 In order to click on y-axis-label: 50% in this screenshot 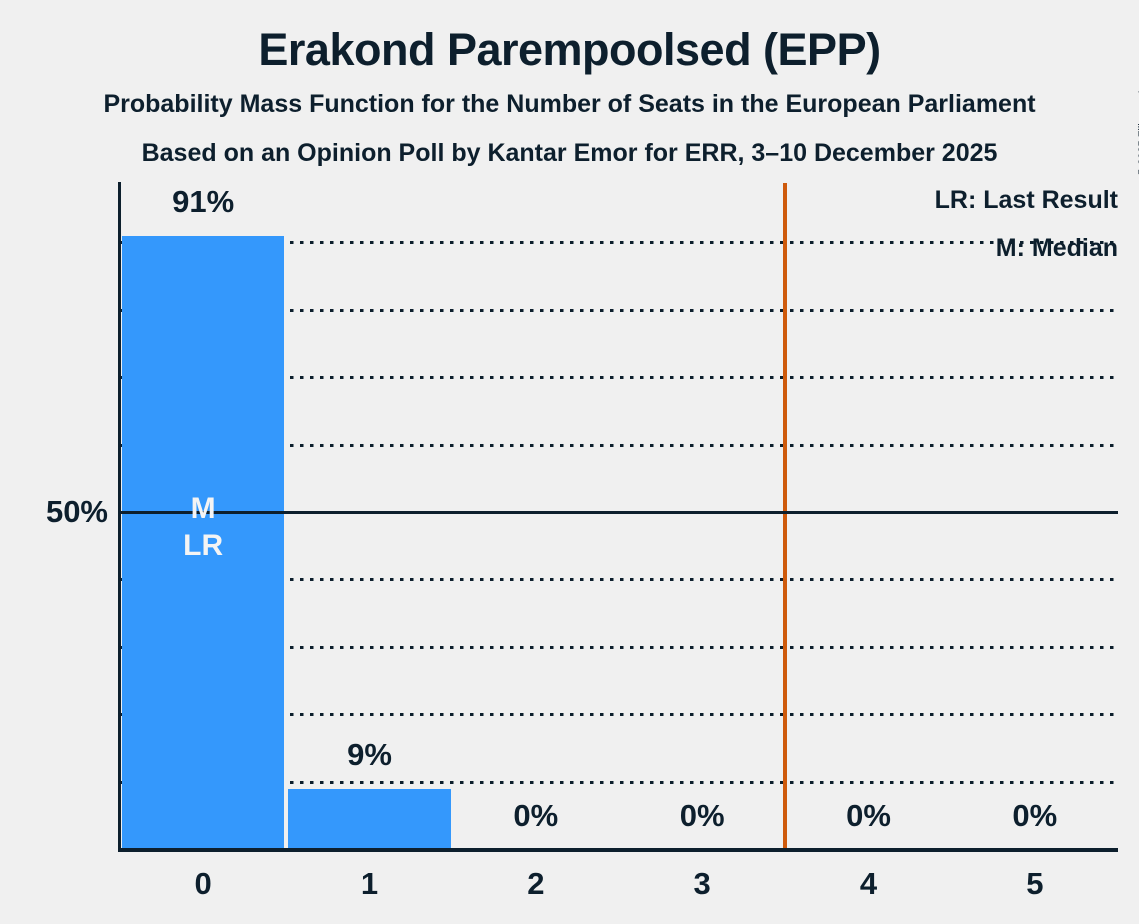, I will do `click(76, 511)`.